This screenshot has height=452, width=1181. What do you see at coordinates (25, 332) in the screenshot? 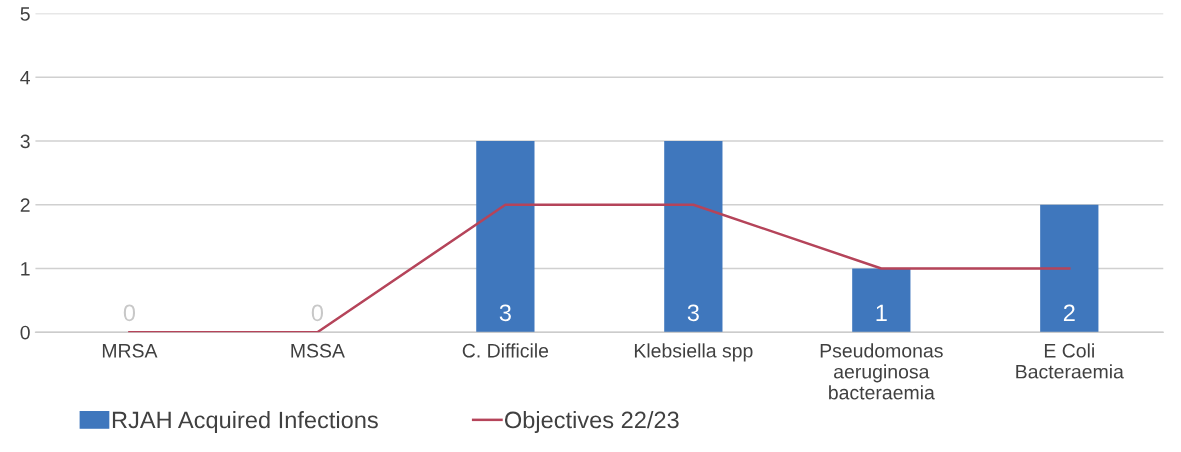
I see `y-tick-label: 0` at bounding box center [25, 332].